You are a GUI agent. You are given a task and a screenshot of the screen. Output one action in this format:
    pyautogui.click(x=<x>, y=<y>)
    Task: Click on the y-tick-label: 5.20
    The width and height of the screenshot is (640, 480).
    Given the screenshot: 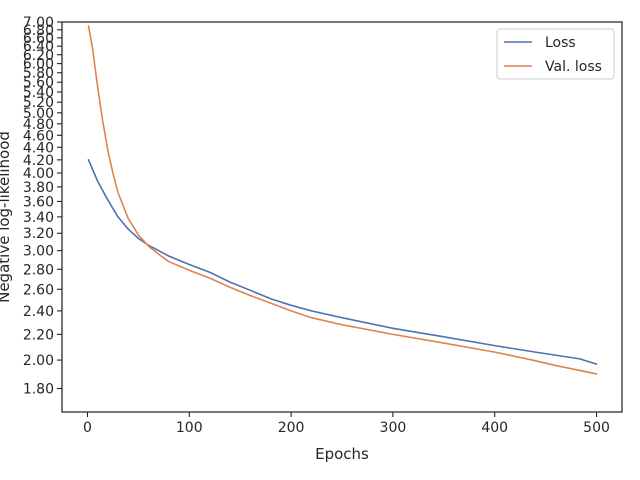 What is the action you would take?
    pyautogui.click(x=38, y=103)
    